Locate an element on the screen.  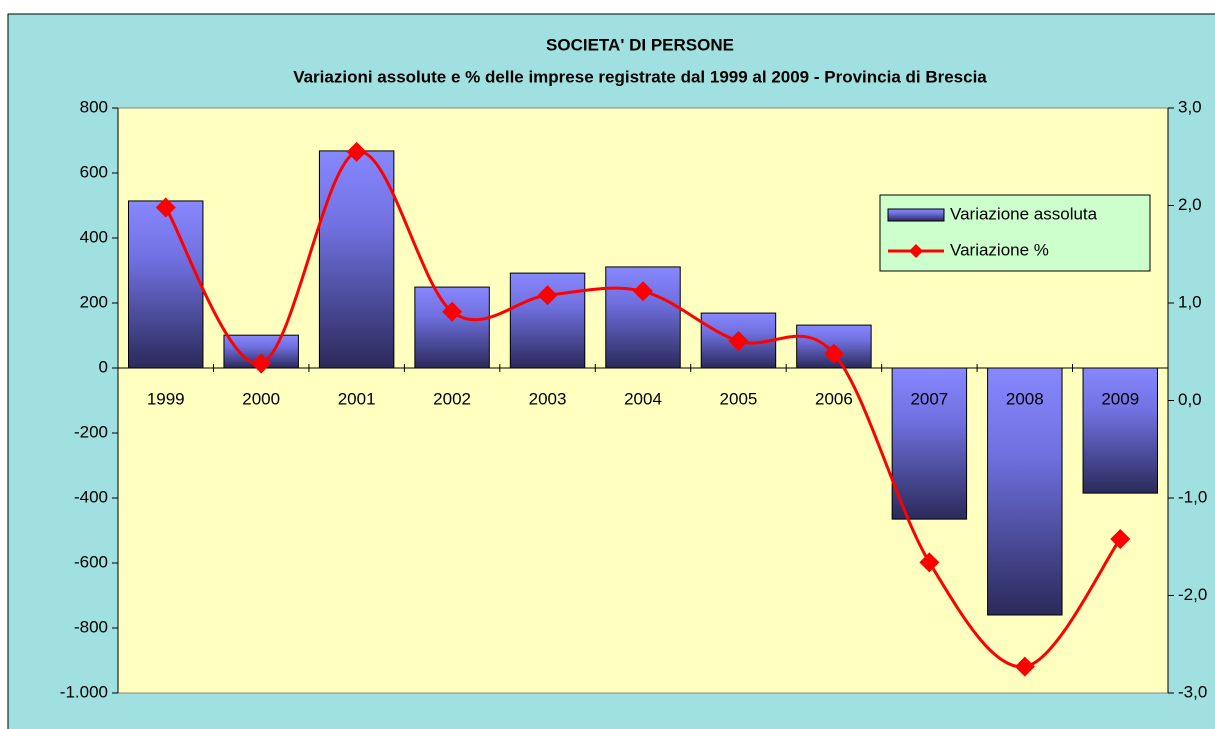
x-tick-label: 2006 is located at coordinates (834, 398).